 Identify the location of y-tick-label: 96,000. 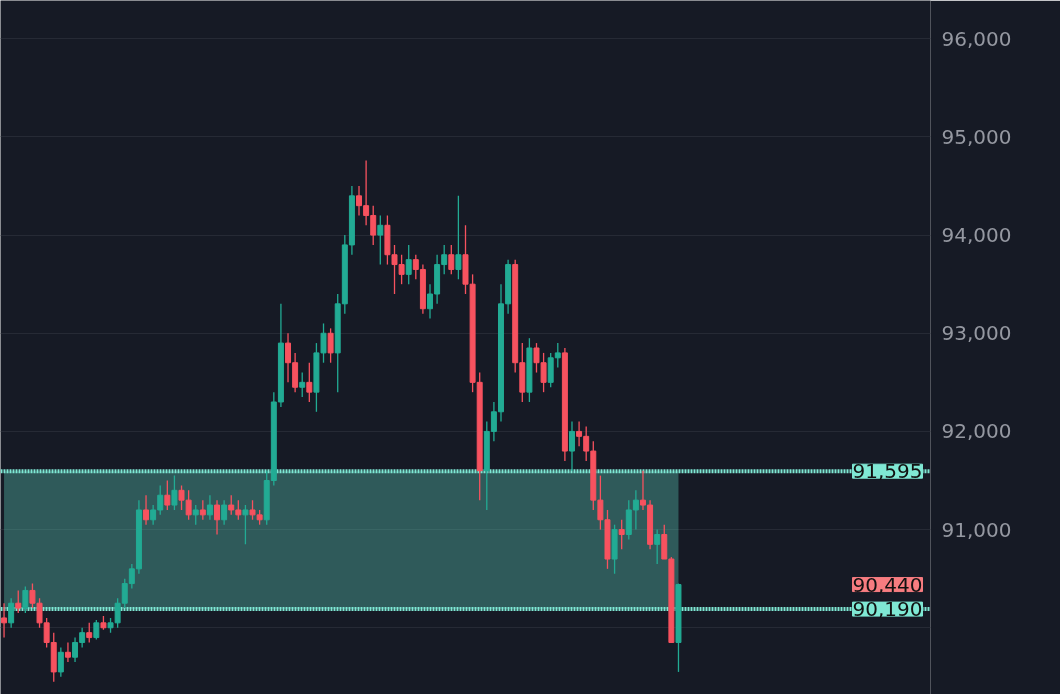
(976, 38).